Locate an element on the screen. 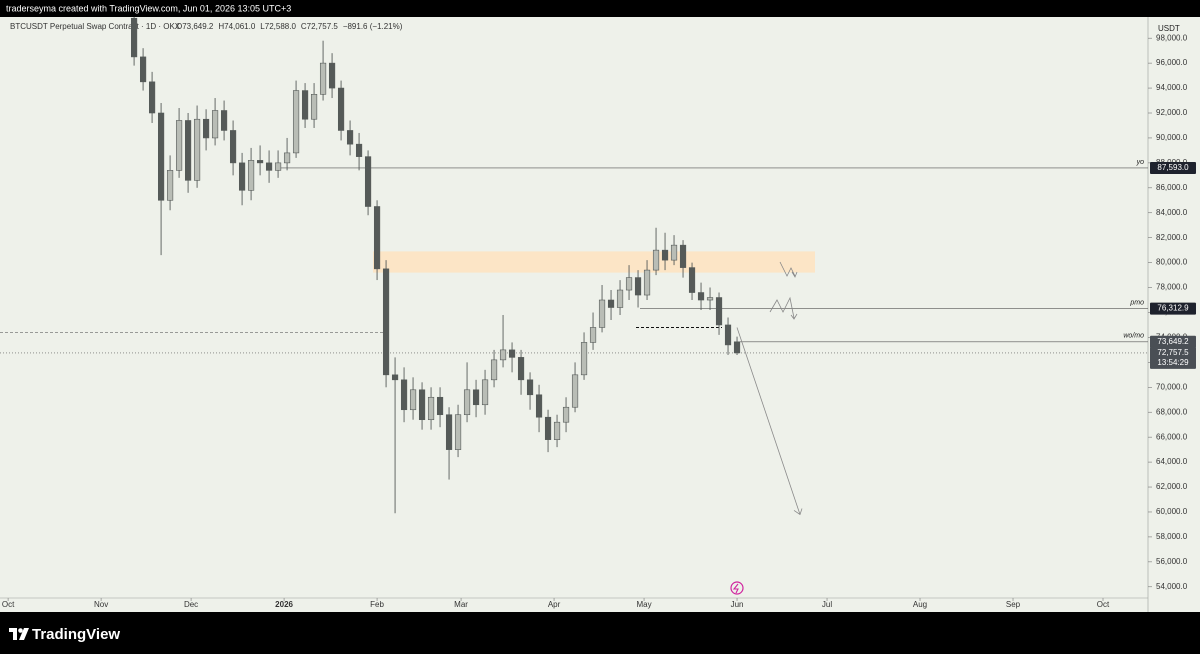  ohlc-value: O73,649.2 is located at coordinates (195, 26).